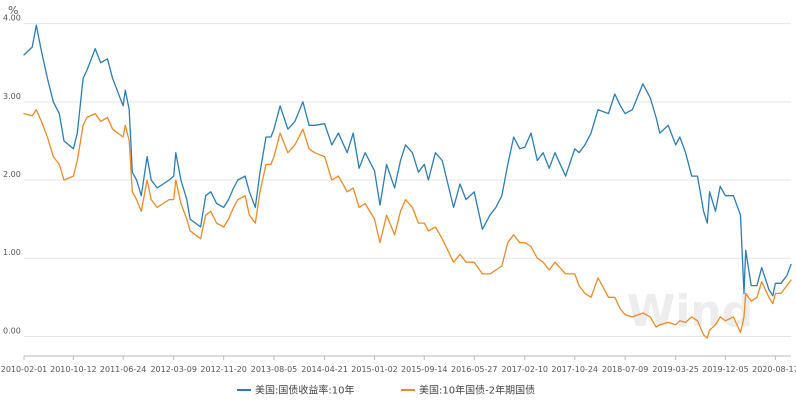 This screenshot has width=796, height=401. Describe the element at coordinates (774, 369) in the screenshot. I see `x-tick-label: 2020-08-17` at that location.